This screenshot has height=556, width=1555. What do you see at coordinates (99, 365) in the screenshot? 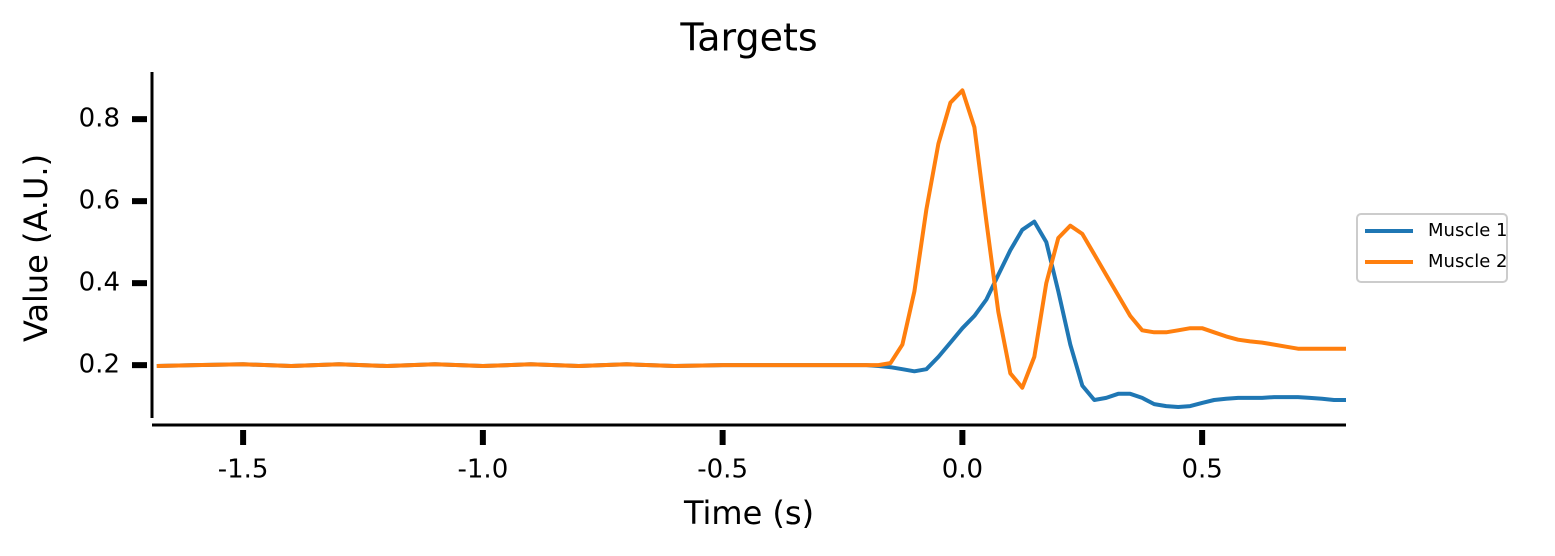
I see `y-tick-label: 0.2` at bounding box center [99, 365].